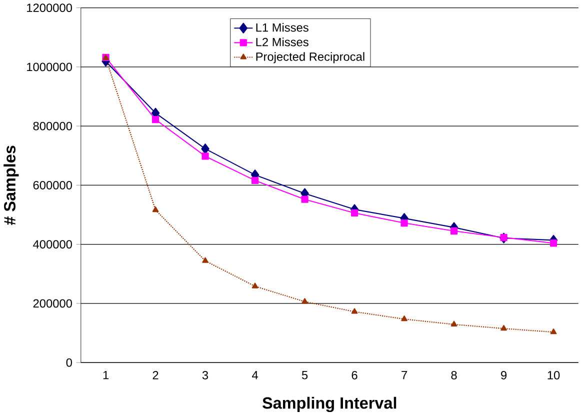 The width and height of the screenshot is (582, 416). I want to click on y-tick-label: 200000, so click(52, 303).